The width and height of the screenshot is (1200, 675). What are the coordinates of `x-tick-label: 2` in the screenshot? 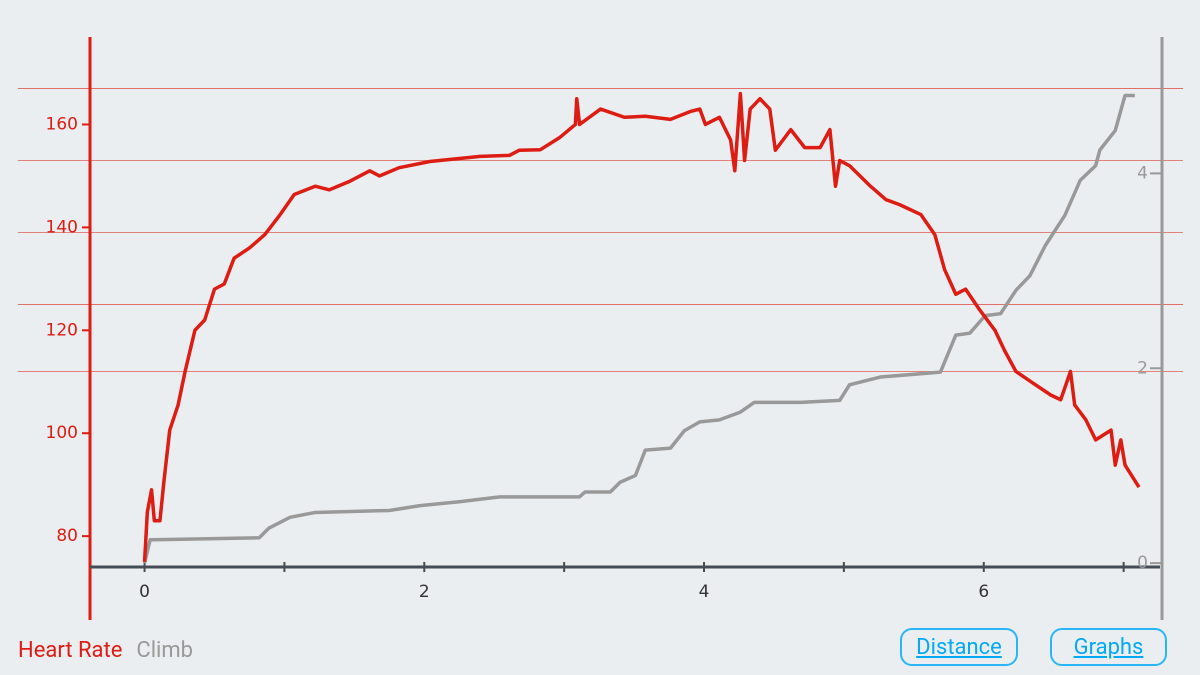 It's located at (424, 592).